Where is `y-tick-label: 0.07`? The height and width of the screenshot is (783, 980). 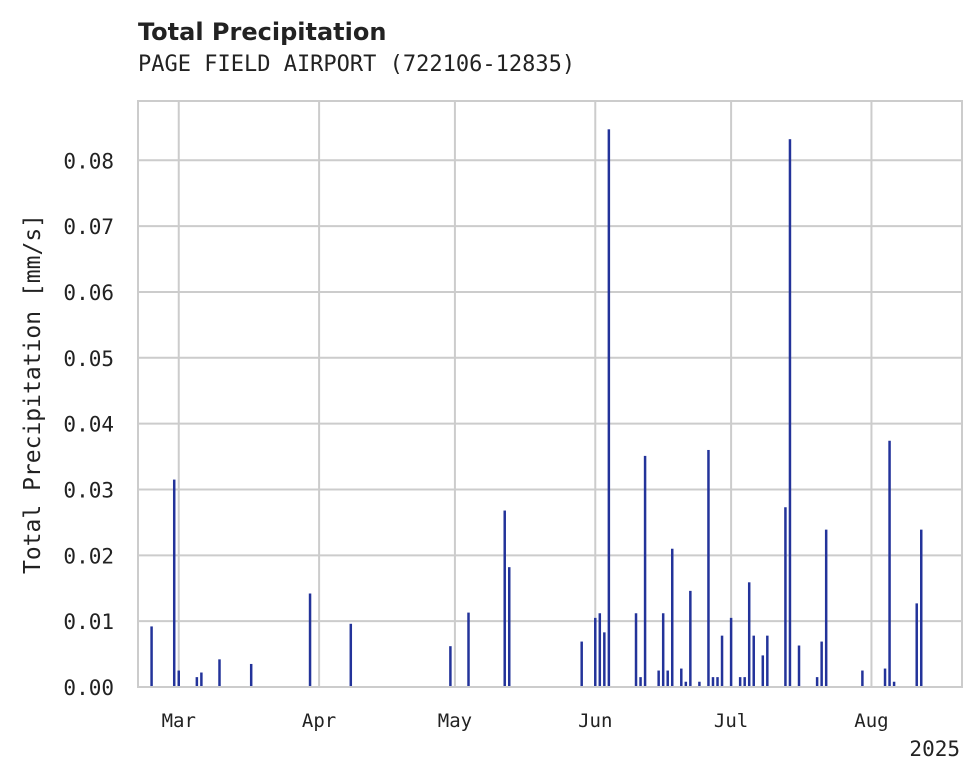
y-tick-label: 0.07 is located at coordinates (88, 227).